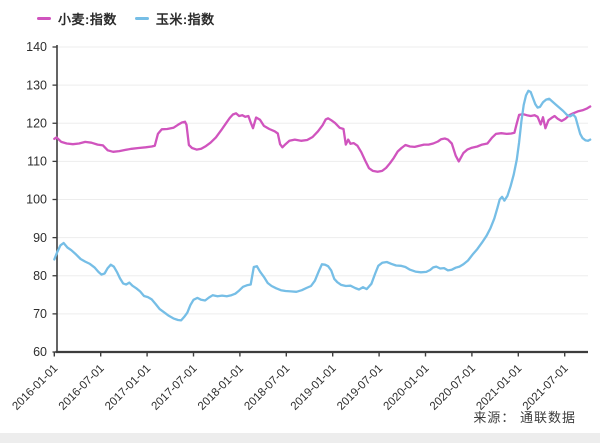 This screenshot has width=600, height=443. What do you see at coordinates (128, 388) in the screenshot?
I see `x-tick-label: 2017-01-01` at bounding box center [128, 388].